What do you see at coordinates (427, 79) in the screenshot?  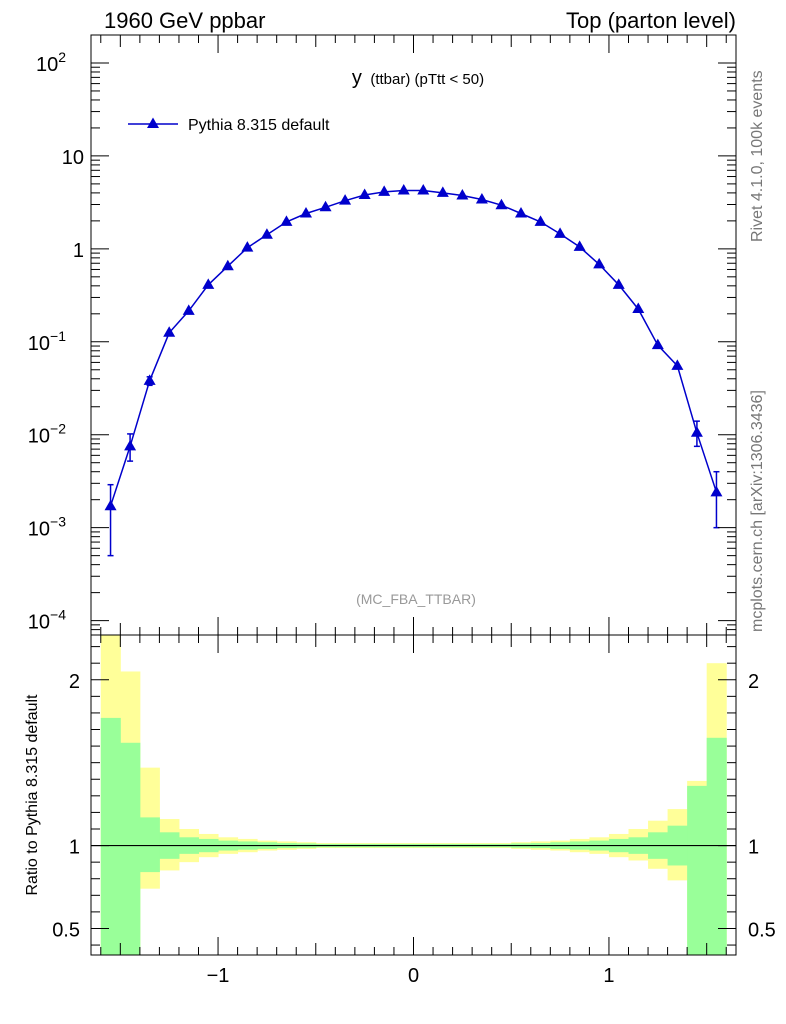 I see `main-title-sub: (ttbar) (pTtt < 50)` at bounding box center [427, 79].